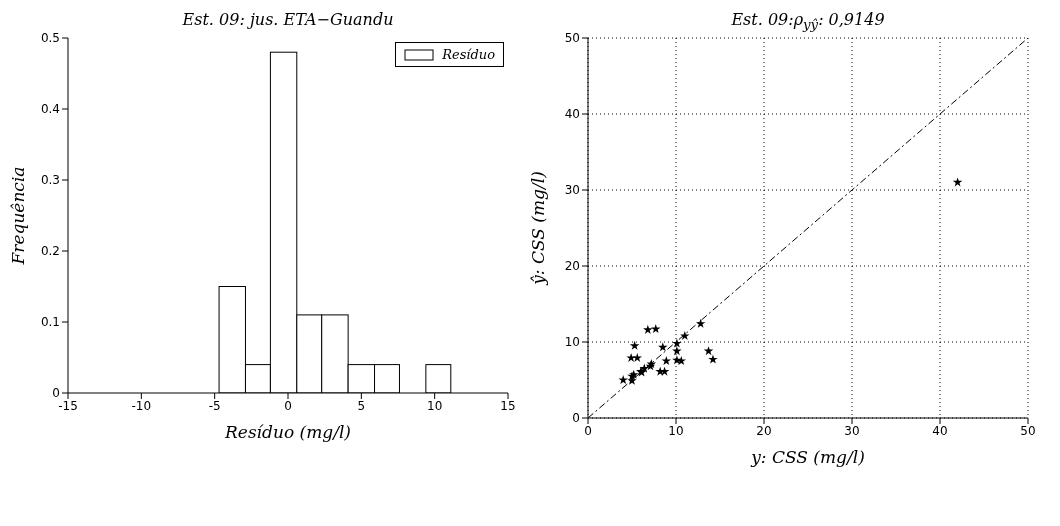 The image size is (1060, 526). Describe the element at coordinates (572, 114) in the screenshot. I see `y-tick-label: 40` at that location.